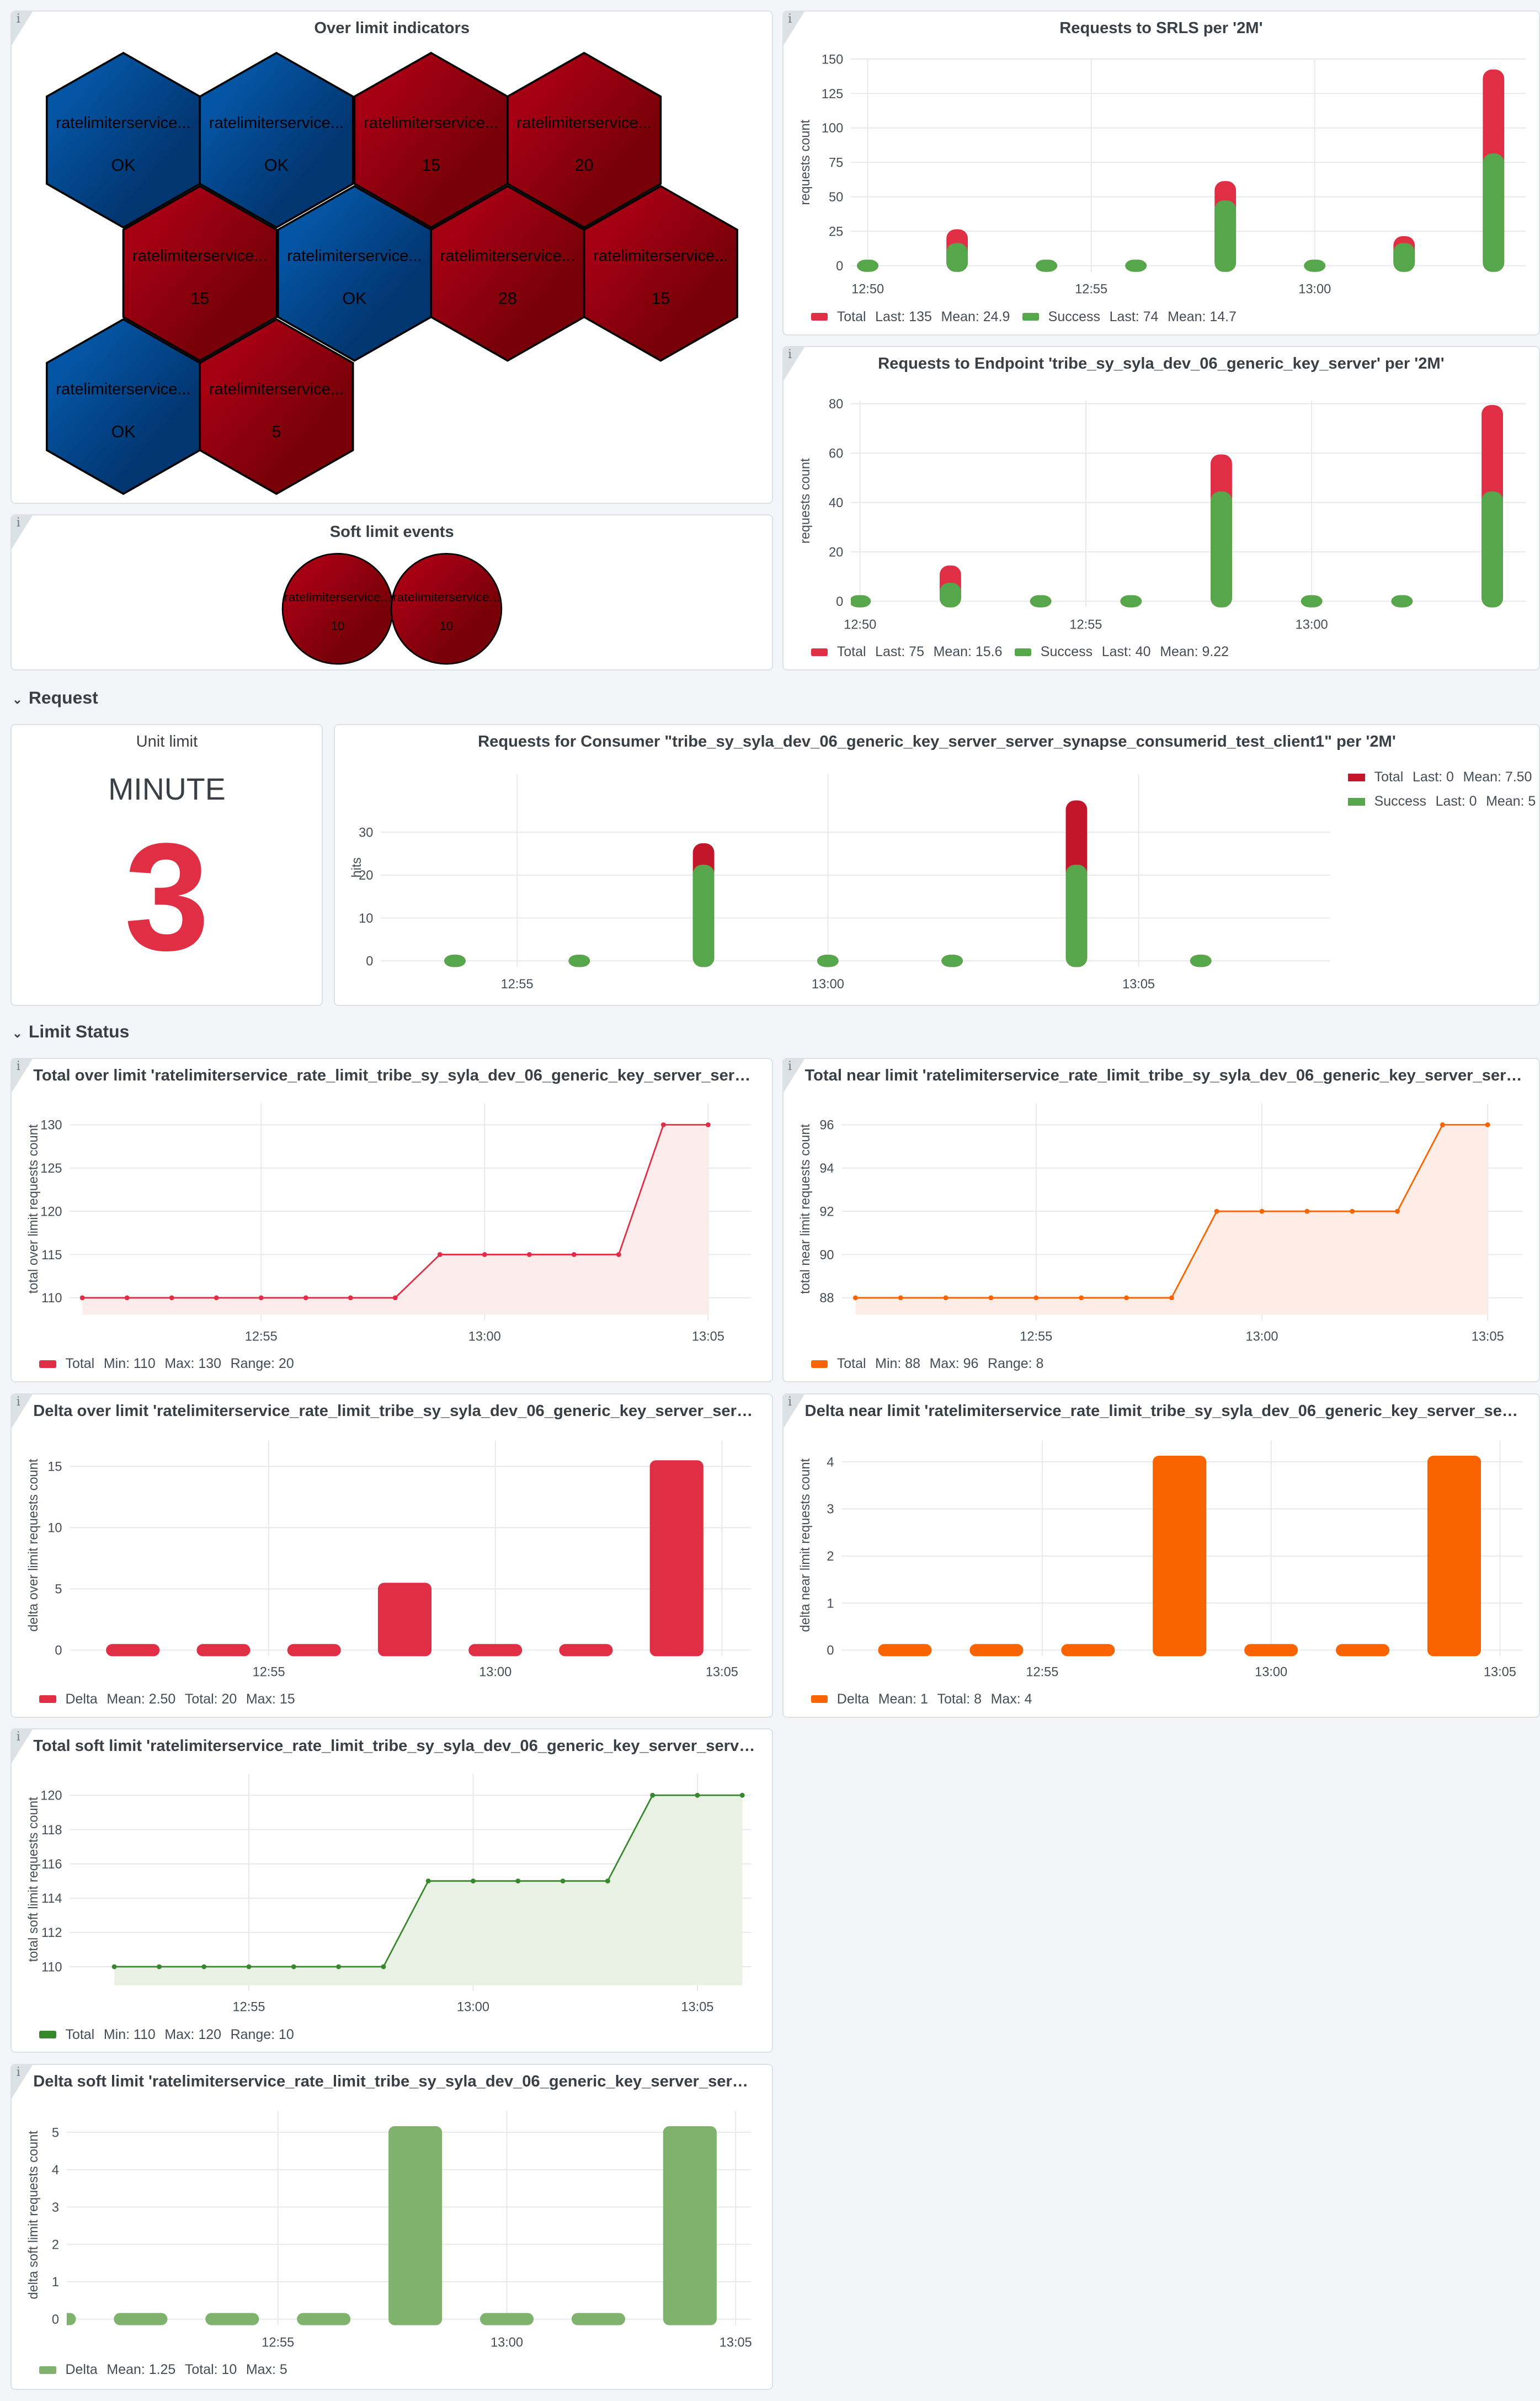  I want to click on hexagon-alert: ratelimiterservice... 5, so click(277, 407).